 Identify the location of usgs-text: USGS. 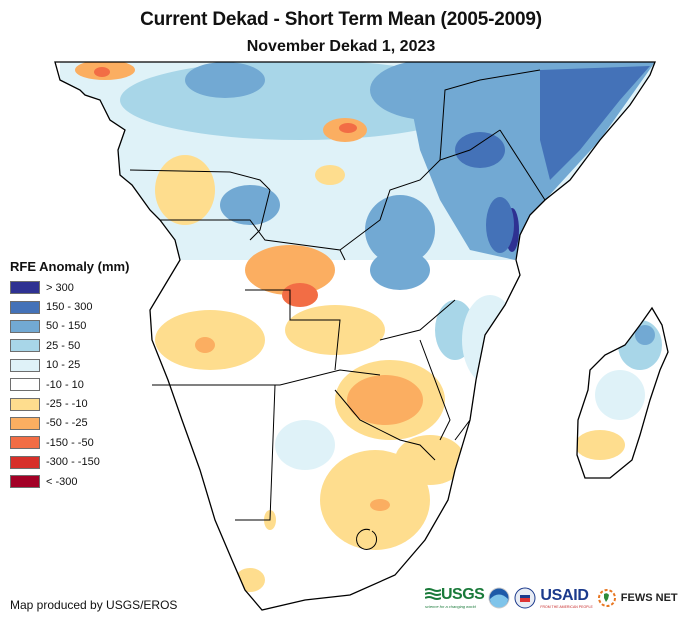
(463, 594).